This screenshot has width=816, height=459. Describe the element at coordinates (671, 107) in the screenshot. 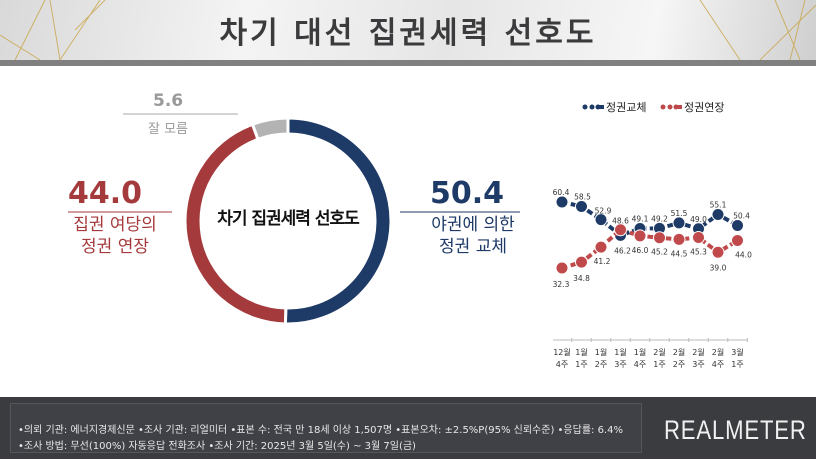

I see `legend-extend-swatch` at that location.